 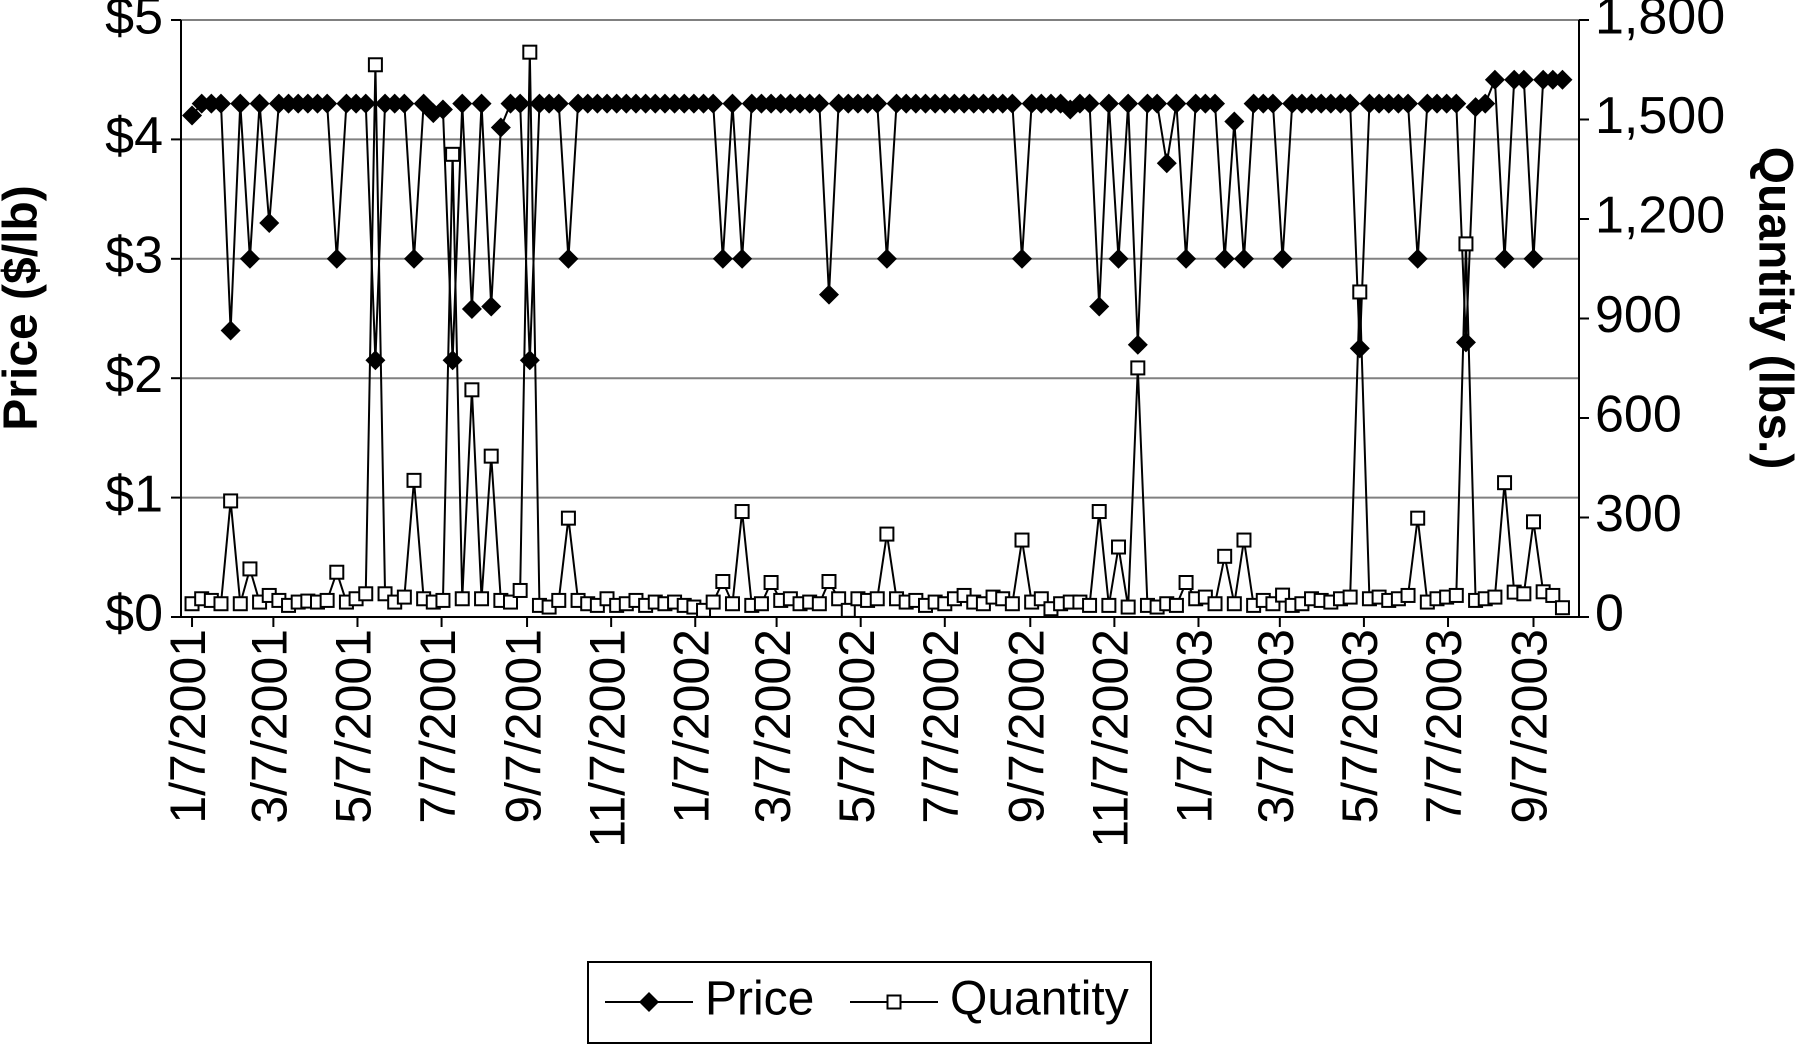 What do you see at coordinates (691, 726) in the screenshot?
I see `x-tick-label: 1/7/2002` at bounding box center [691, 726].